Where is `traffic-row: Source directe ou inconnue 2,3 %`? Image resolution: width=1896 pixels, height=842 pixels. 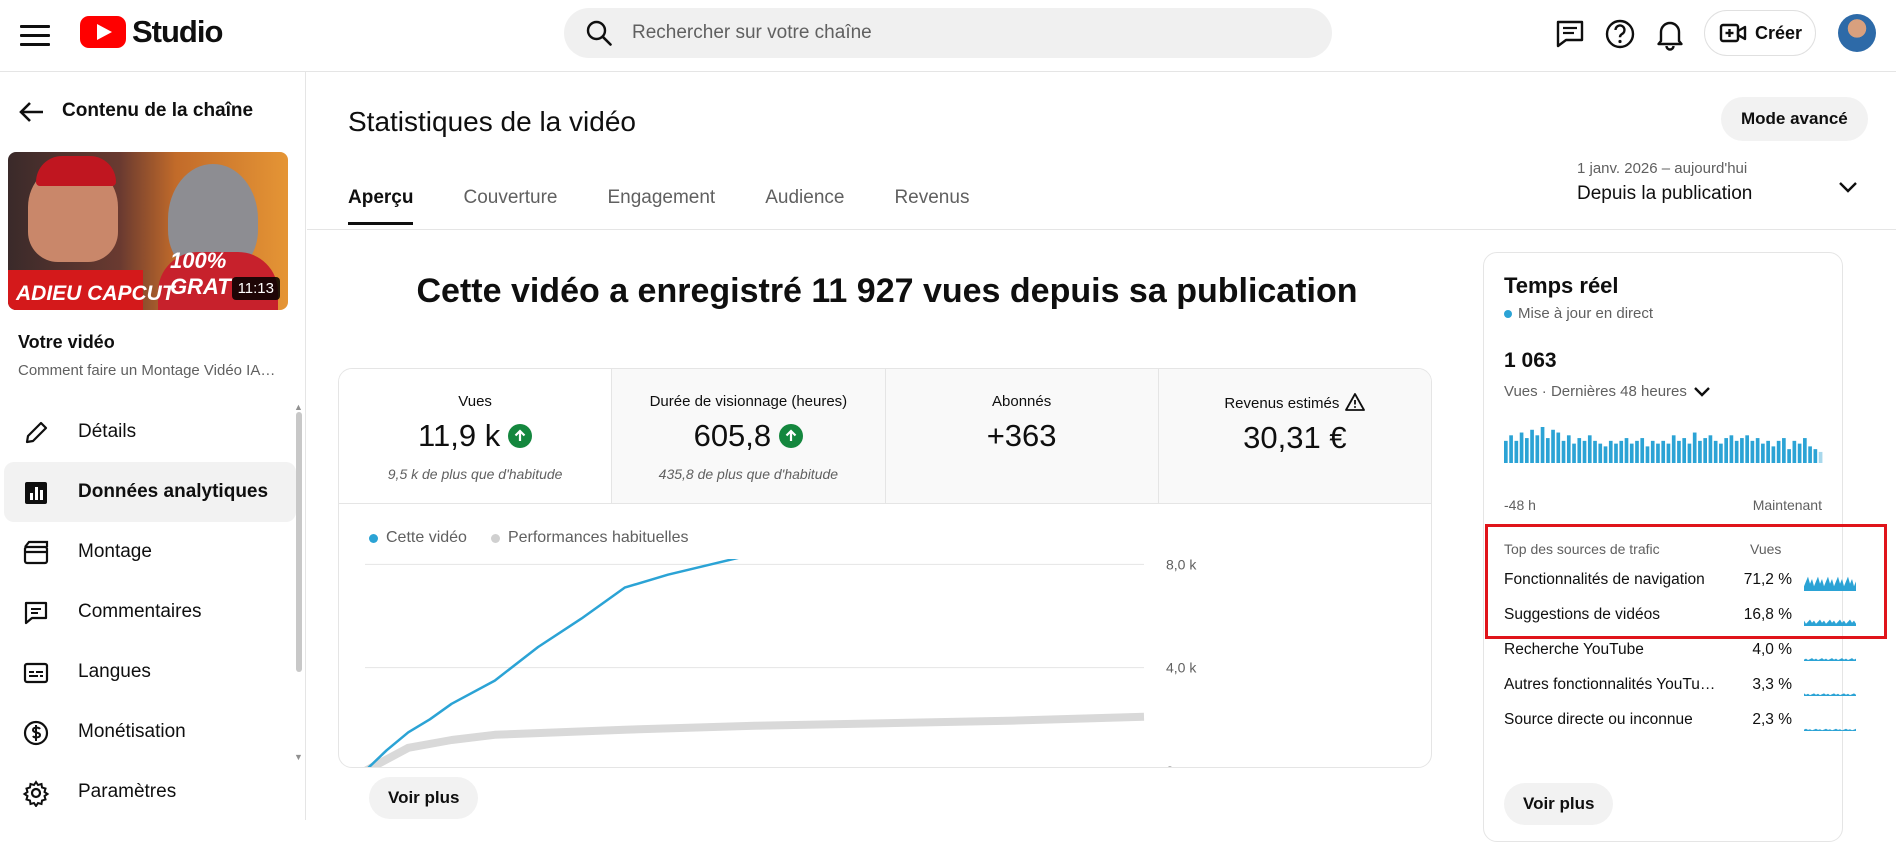 traffic-row: Source directe ou inconnue 2,3 % is located at coordinates (1680, 723).